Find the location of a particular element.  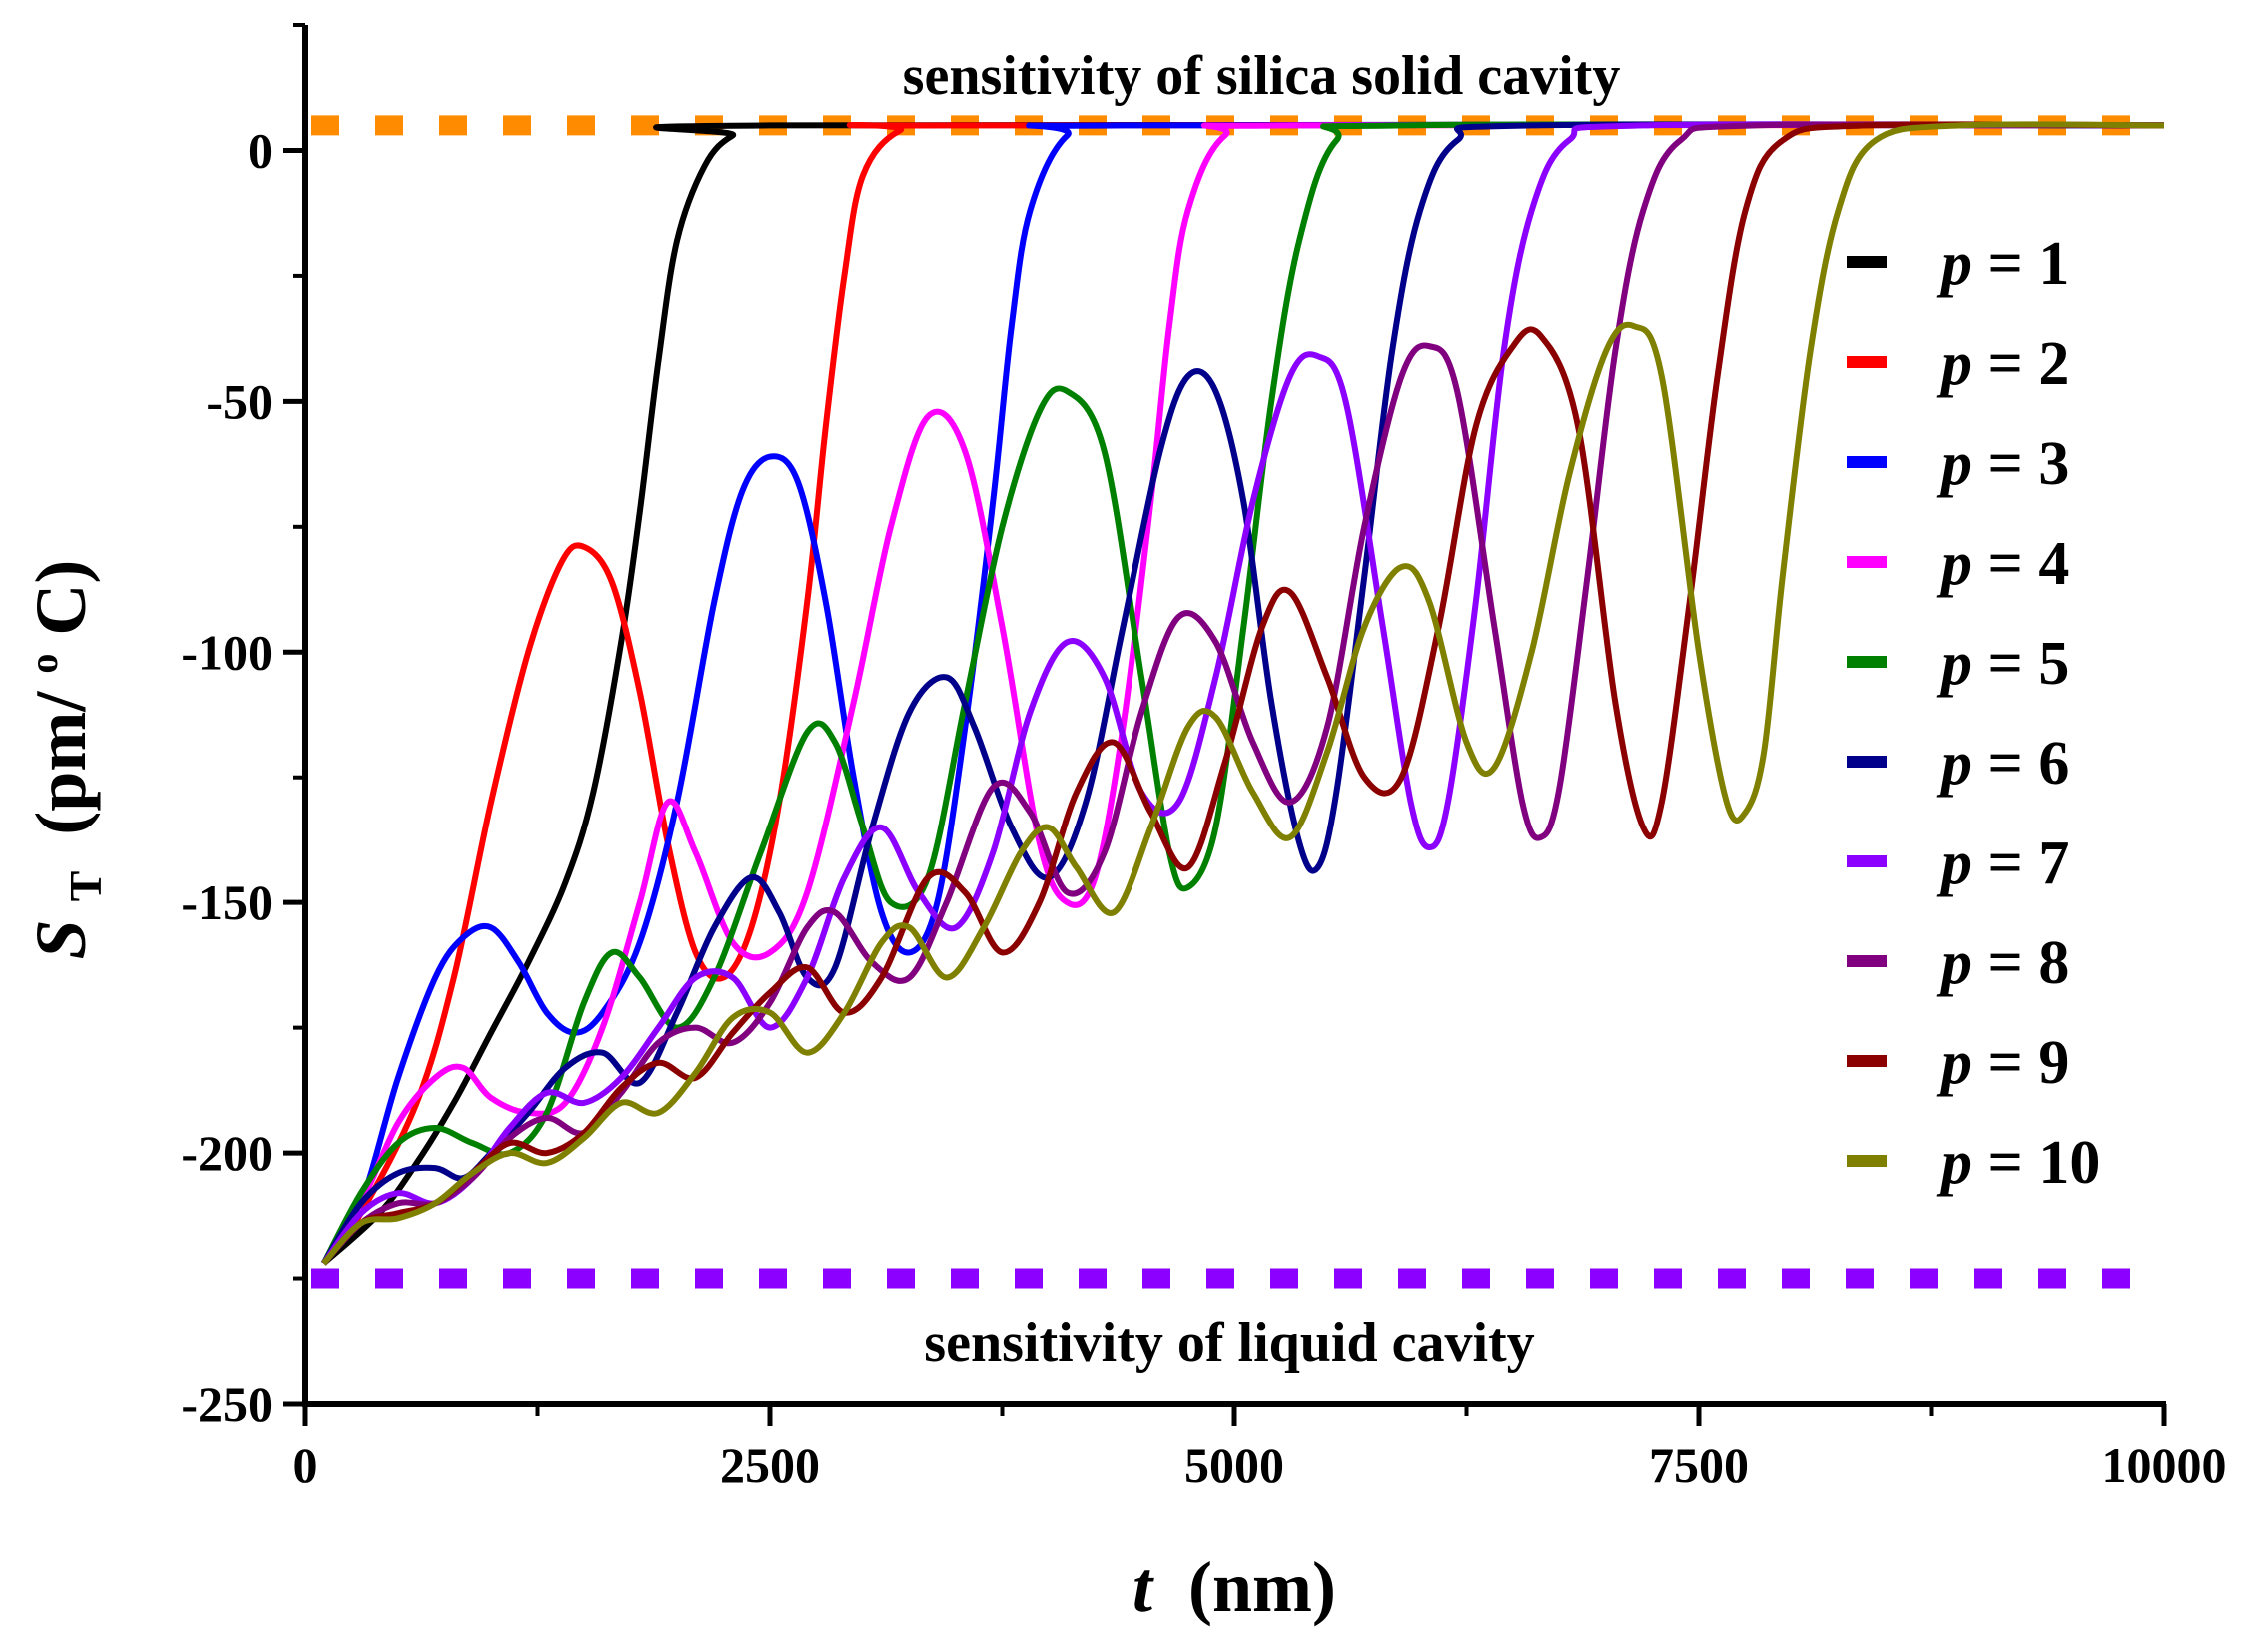

legend-label-p1: p = 1 is located at coordinates (2002, 264).